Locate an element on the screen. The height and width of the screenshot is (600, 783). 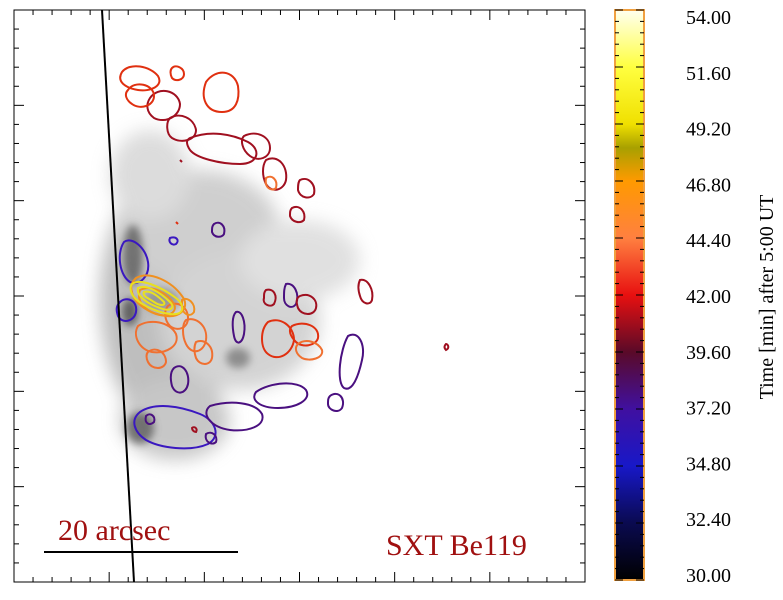
colorbar-tick-label: 32.40 is located at coordinates (708, 520).